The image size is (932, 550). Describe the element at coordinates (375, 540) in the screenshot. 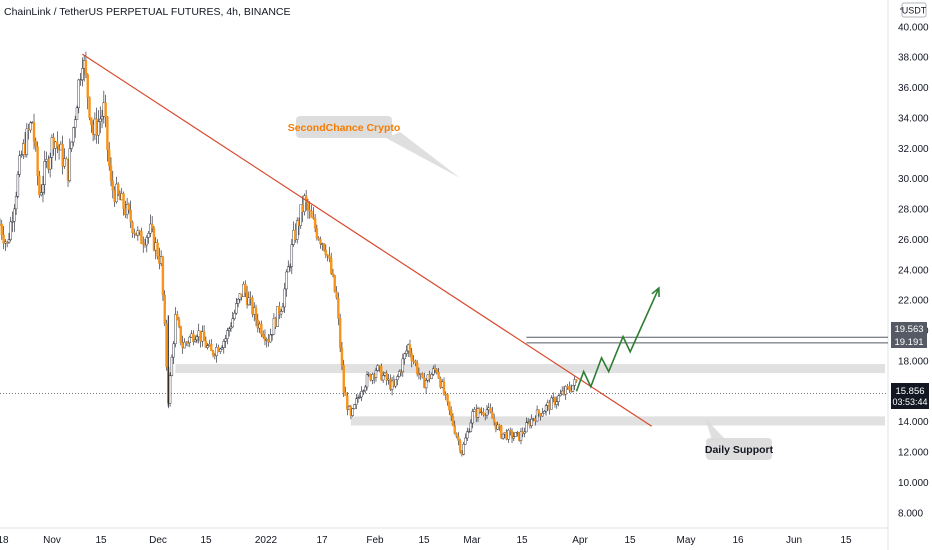

I see `time-tick-label: Feb` at that location.